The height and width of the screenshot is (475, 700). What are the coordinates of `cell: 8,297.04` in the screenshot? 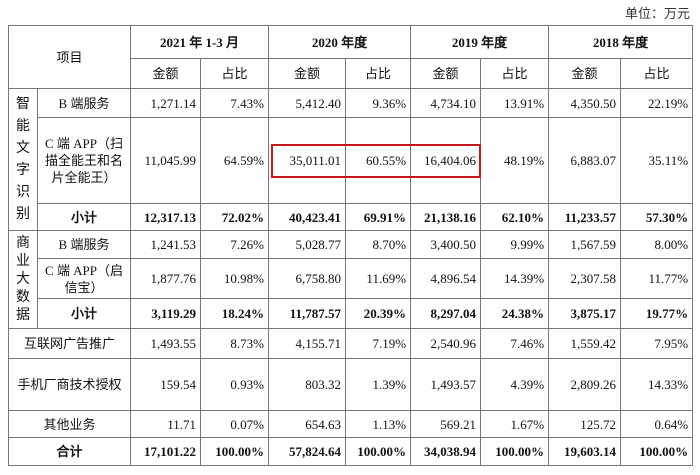 It's located at (446, 313).